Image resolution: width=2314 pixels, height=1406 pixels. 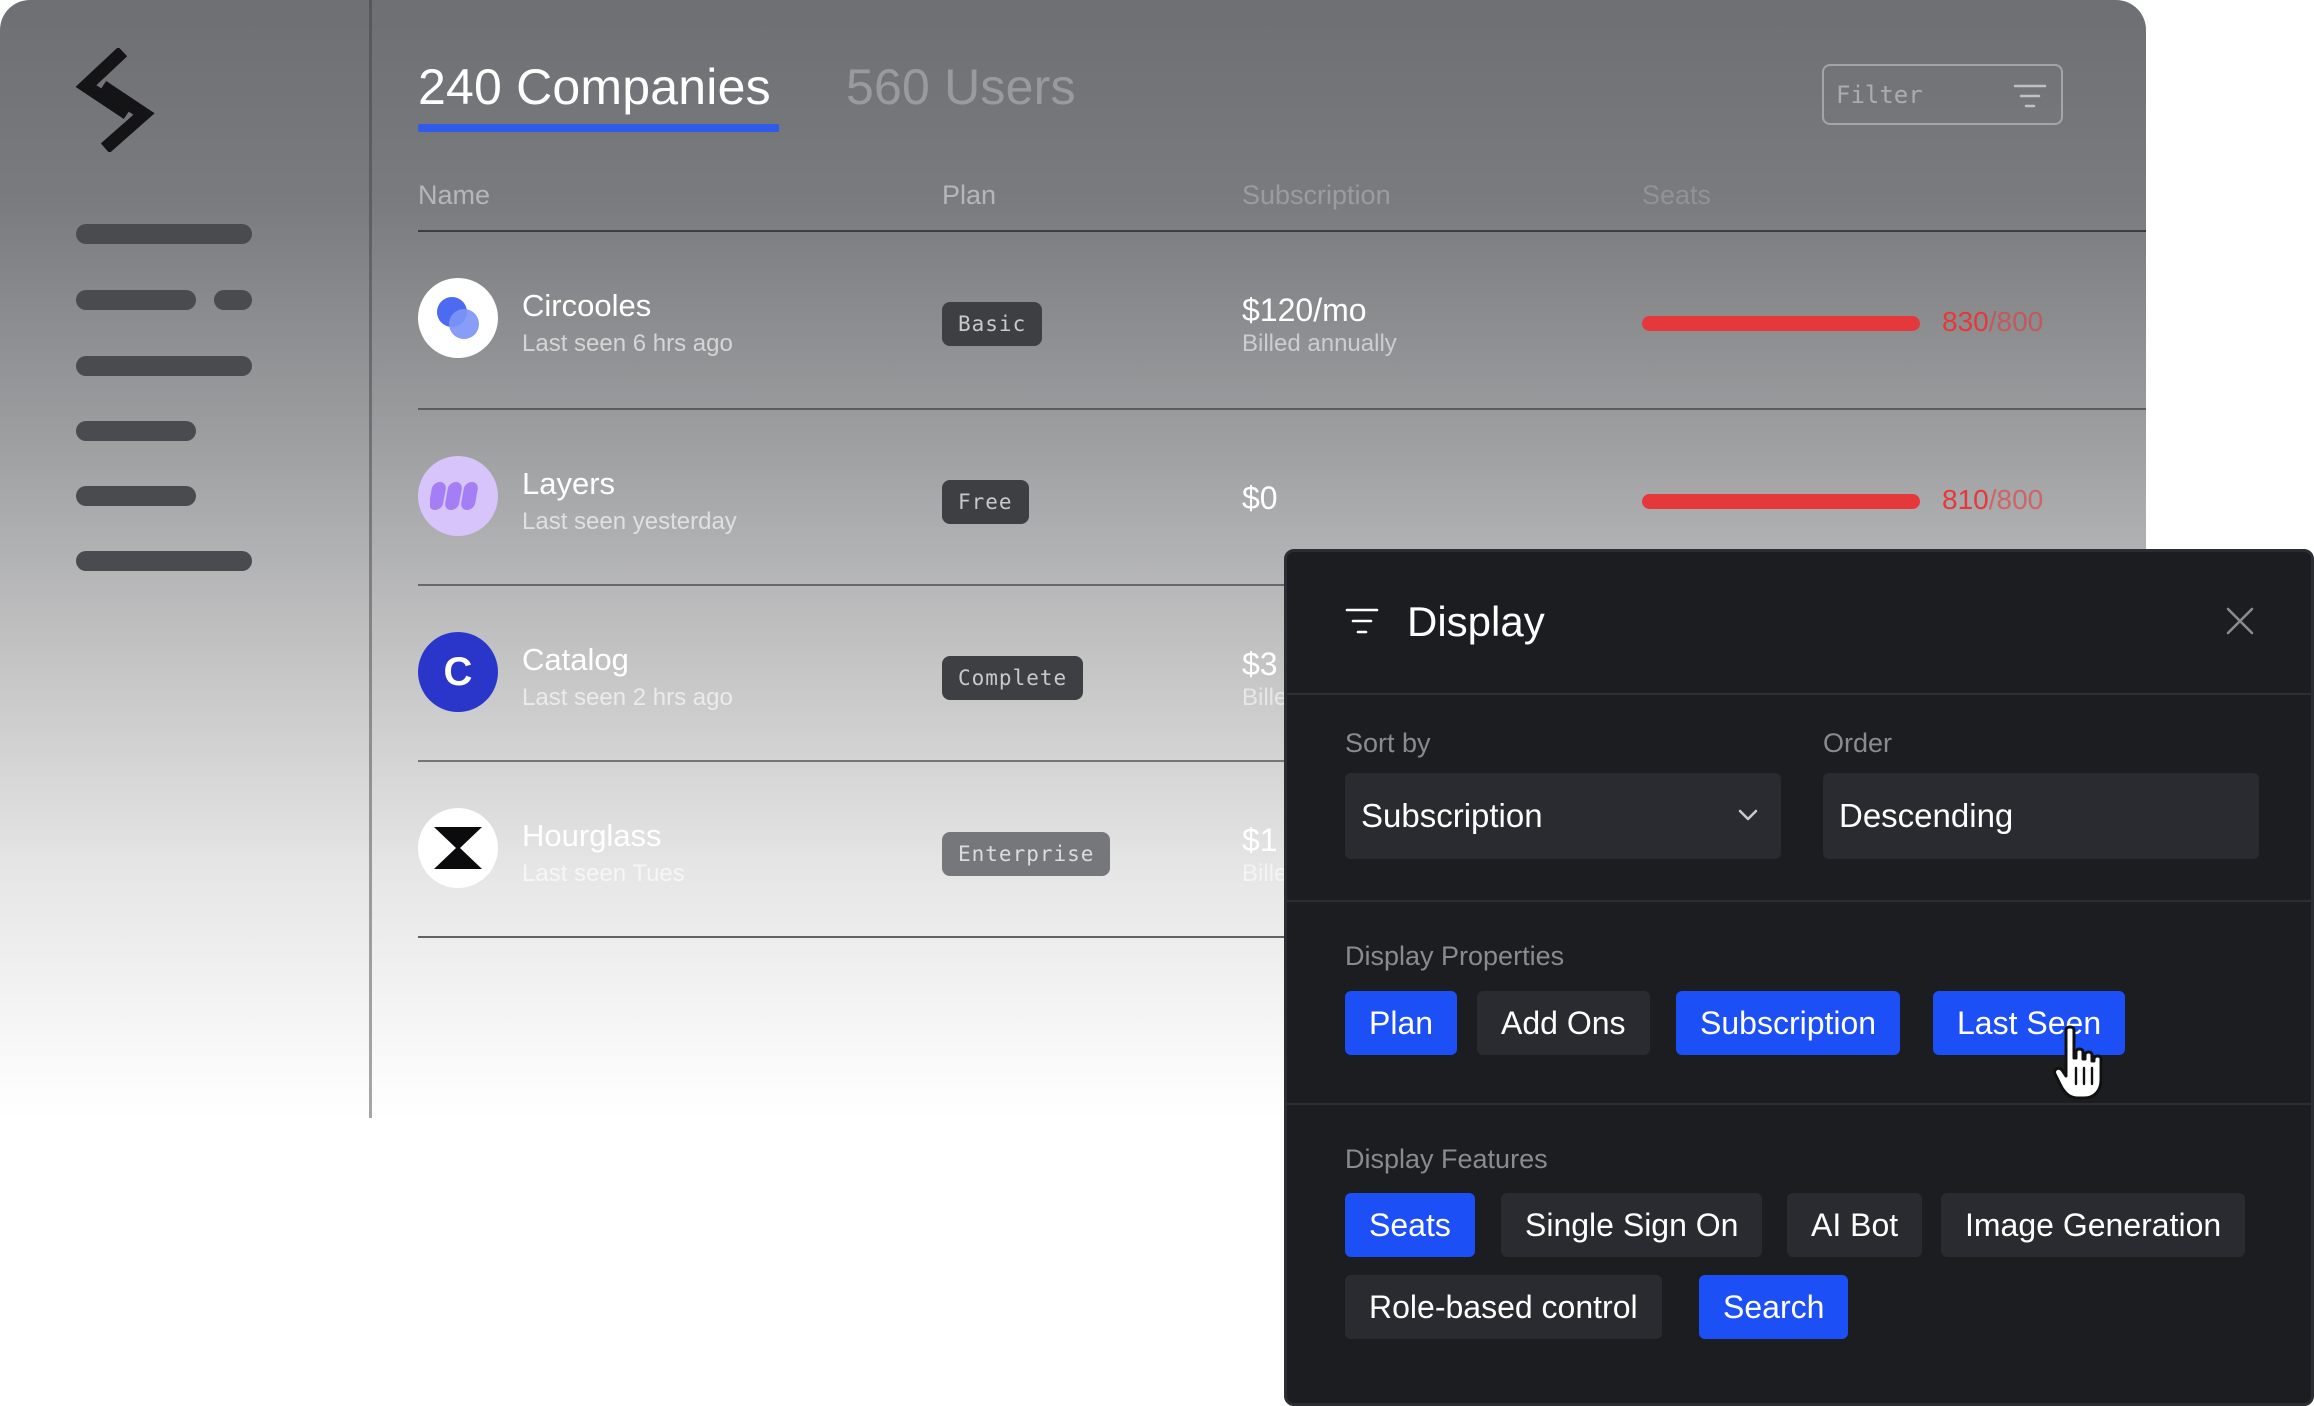 What do you see at coordinates (627, 343) in the screenshot?
I see `last-seen: Last seen 6 hrs ago` at bounding box center [627, 343].